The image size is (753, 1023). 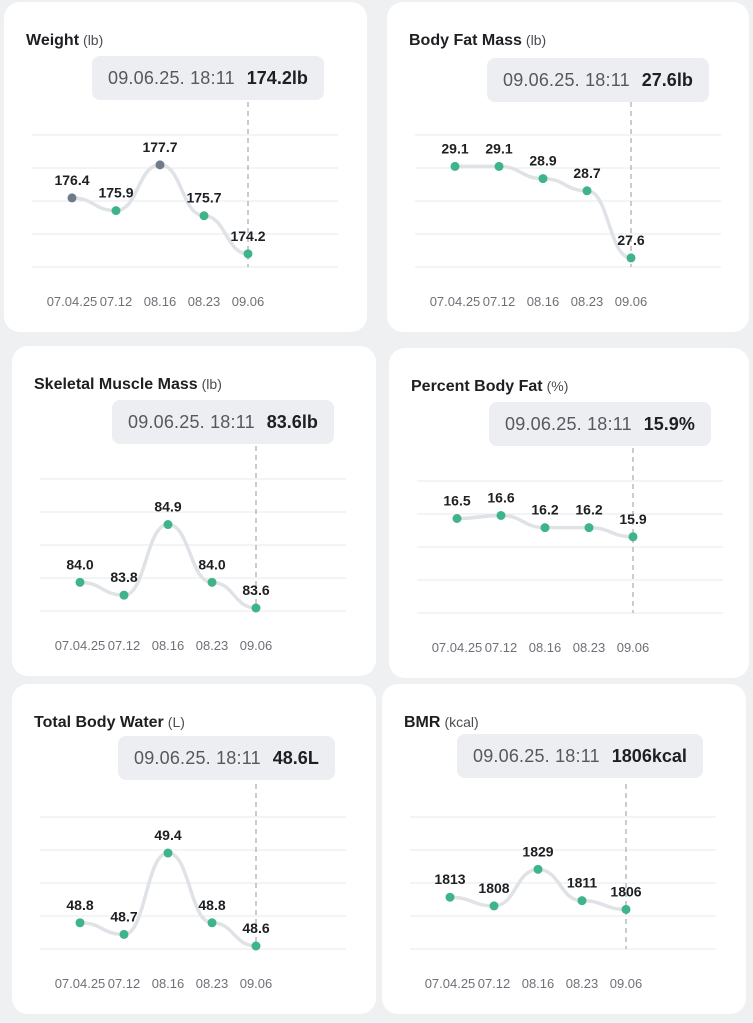 What do you see at coordinates (53, 40) in the screenshot?
I see `card-title-text: Weight` at bounding box center [53, 40].